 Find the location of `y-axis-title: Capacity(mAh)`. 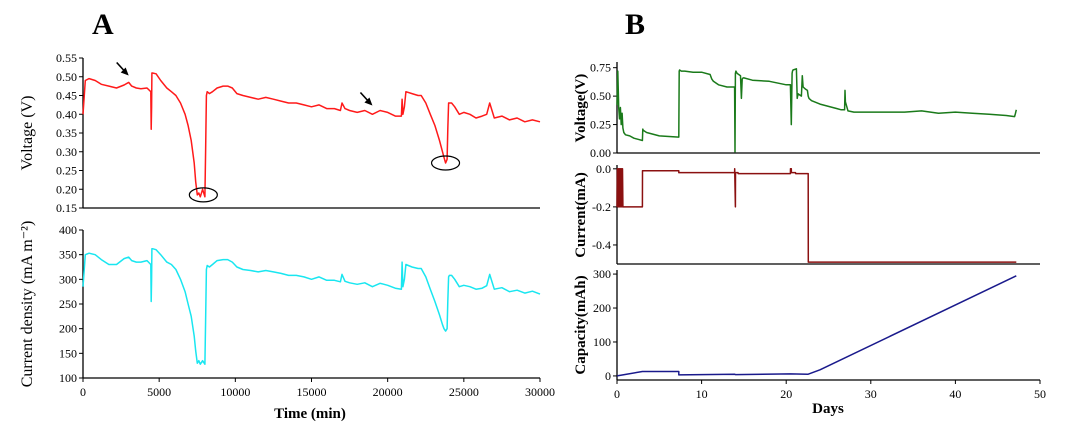

y-axis-title: Capacity(mAh) is located at coordinates (581, 324).